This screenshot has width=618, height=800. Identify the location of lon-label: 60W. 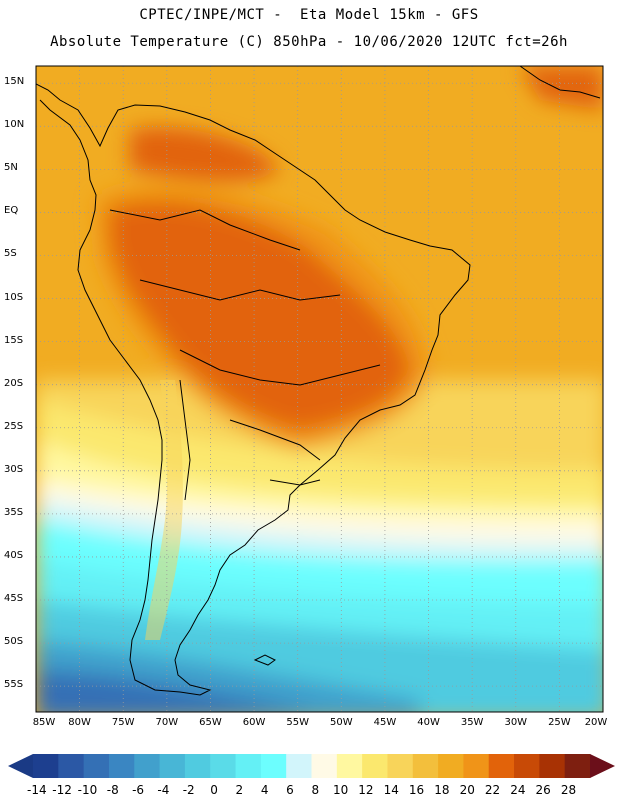
(254, 722).